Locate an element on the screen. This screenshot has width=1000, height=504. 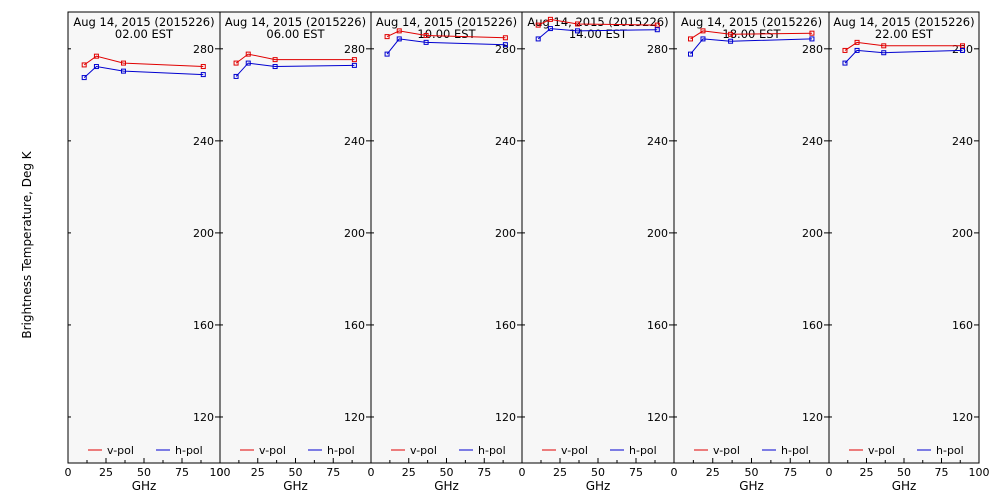
panel-subtitle: 06.00 EST is located at coordinates (295, 34).